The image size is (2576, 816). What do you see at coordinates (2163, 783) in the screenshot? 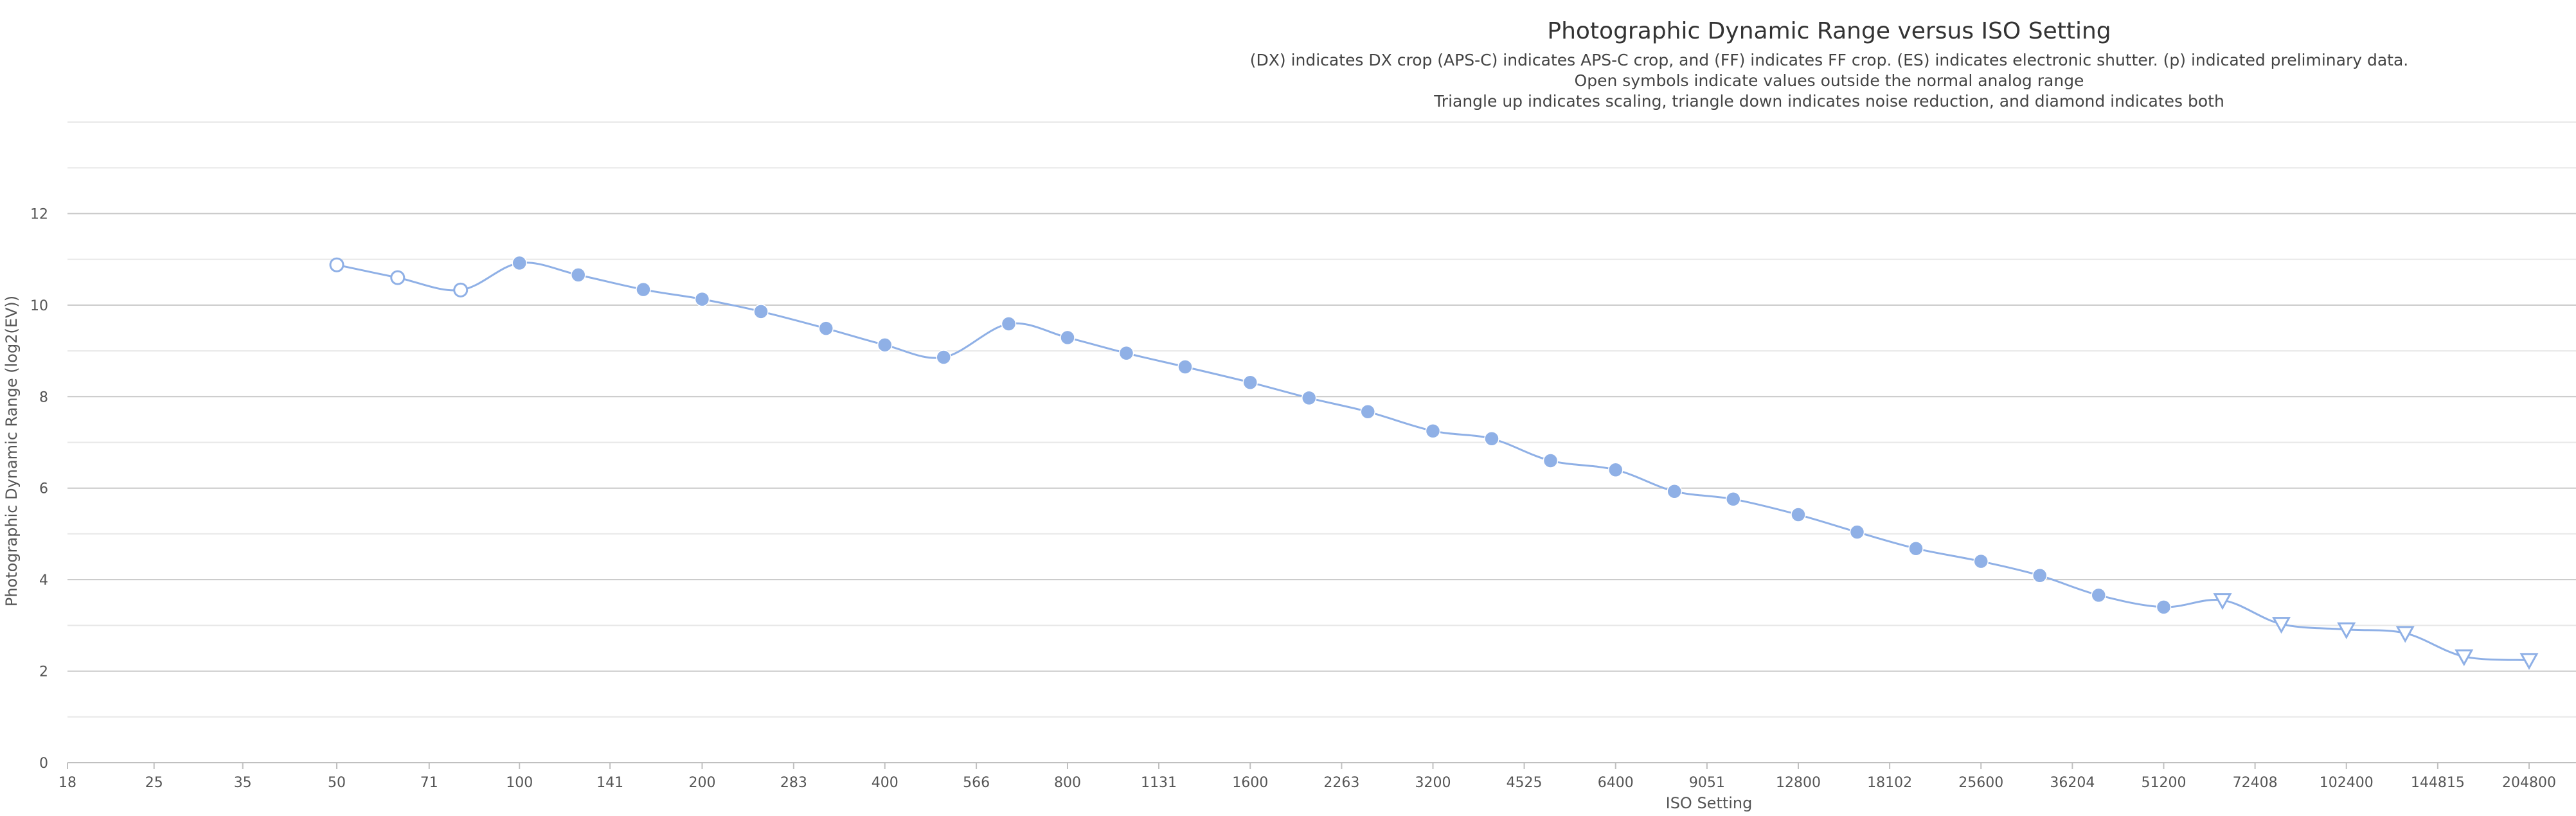
I see `x-tick-label: 51200` at bounding box center [2163, 783].